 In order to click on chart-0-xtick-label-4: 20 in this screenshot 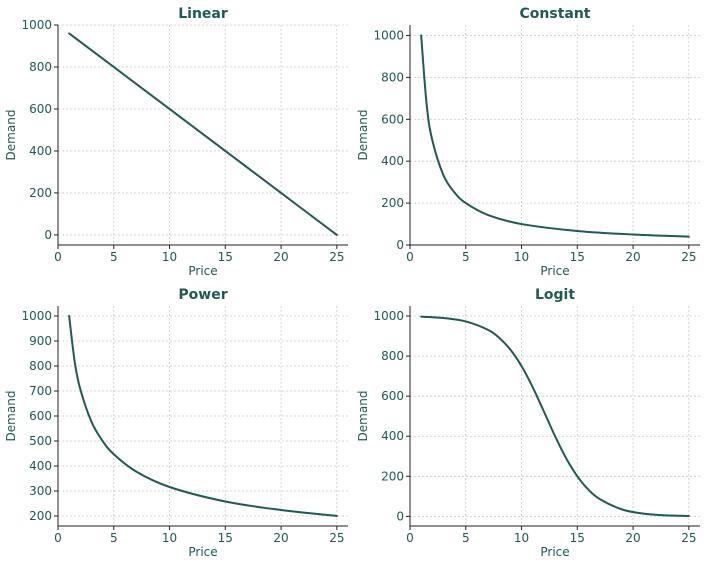, I will do `click(280, 257)`.